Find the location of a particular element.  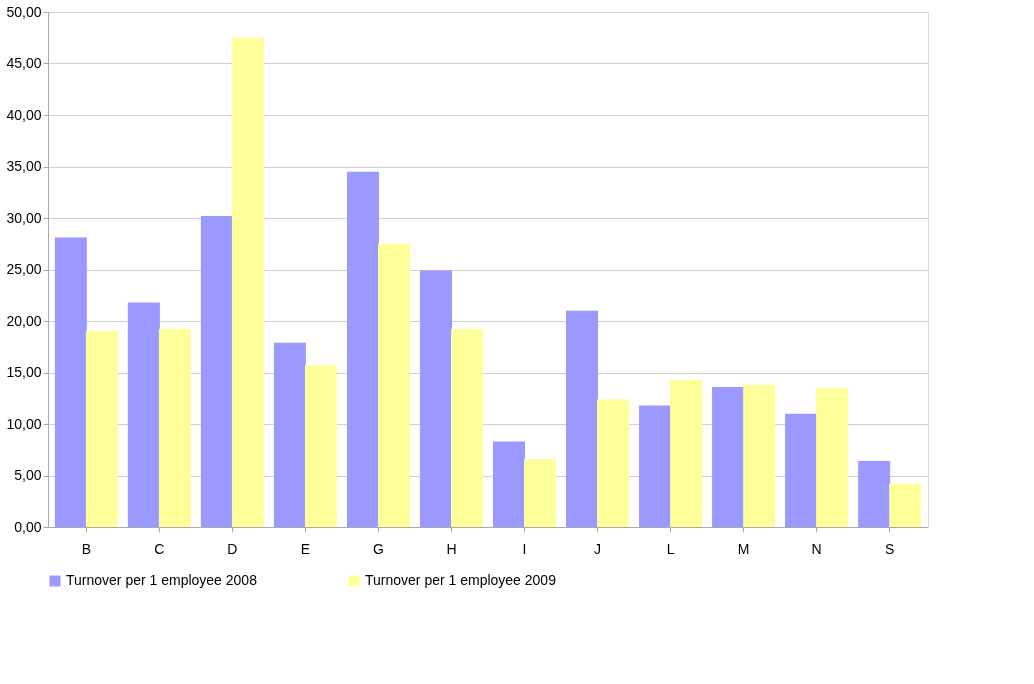

x-tick-label: C is located at coordinates (159, 548).